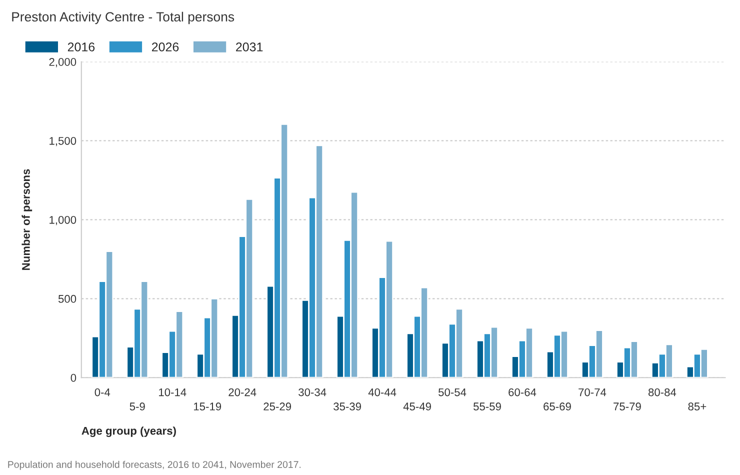  I want to click on text: Population and household forecasts, 2016 to 2041, November 2017., so click(154, 465).